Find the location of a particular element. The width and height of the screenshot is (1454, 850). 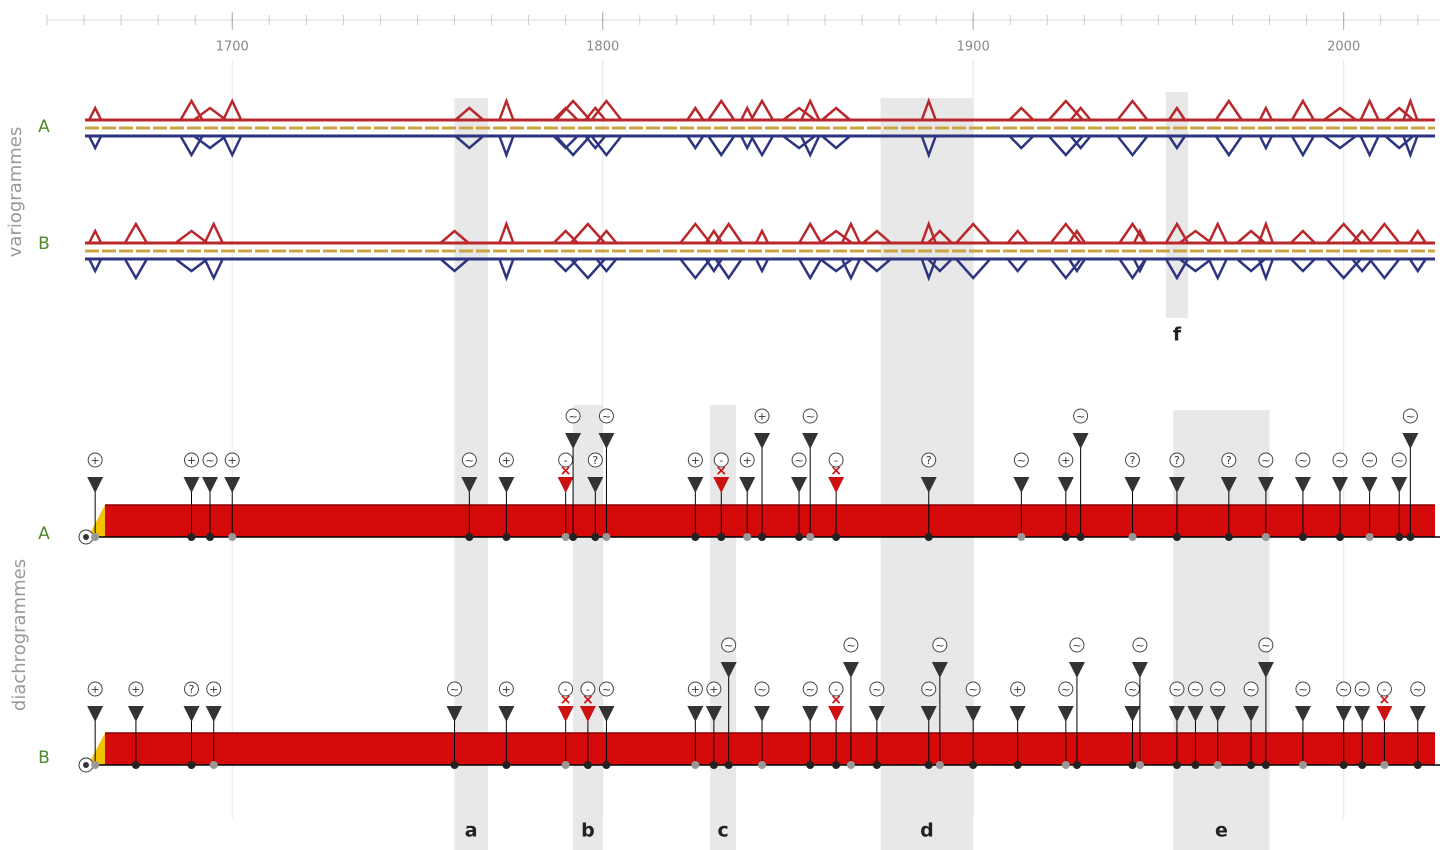

highlight-band is located at coordinates (1221, 630).